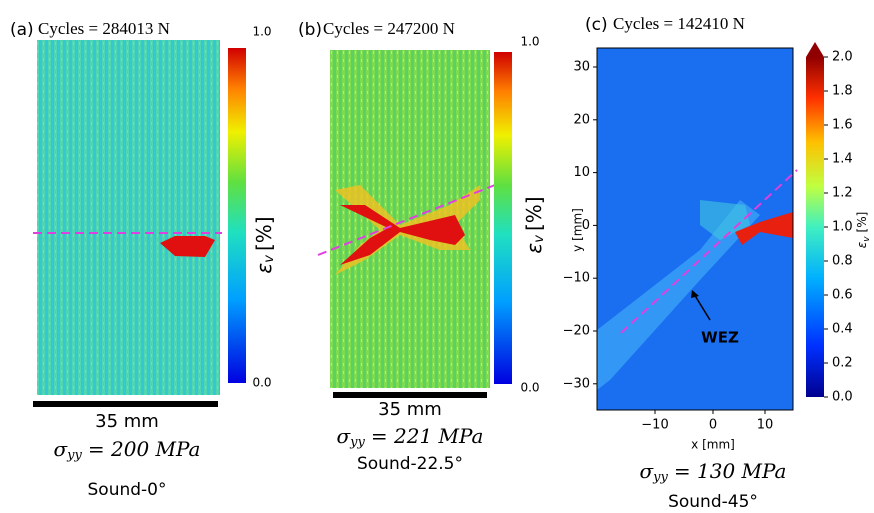  Describe the element at coordinates (842, 193) in the screenshot. I see `colorbar-tick-label: 1.2` at that location.